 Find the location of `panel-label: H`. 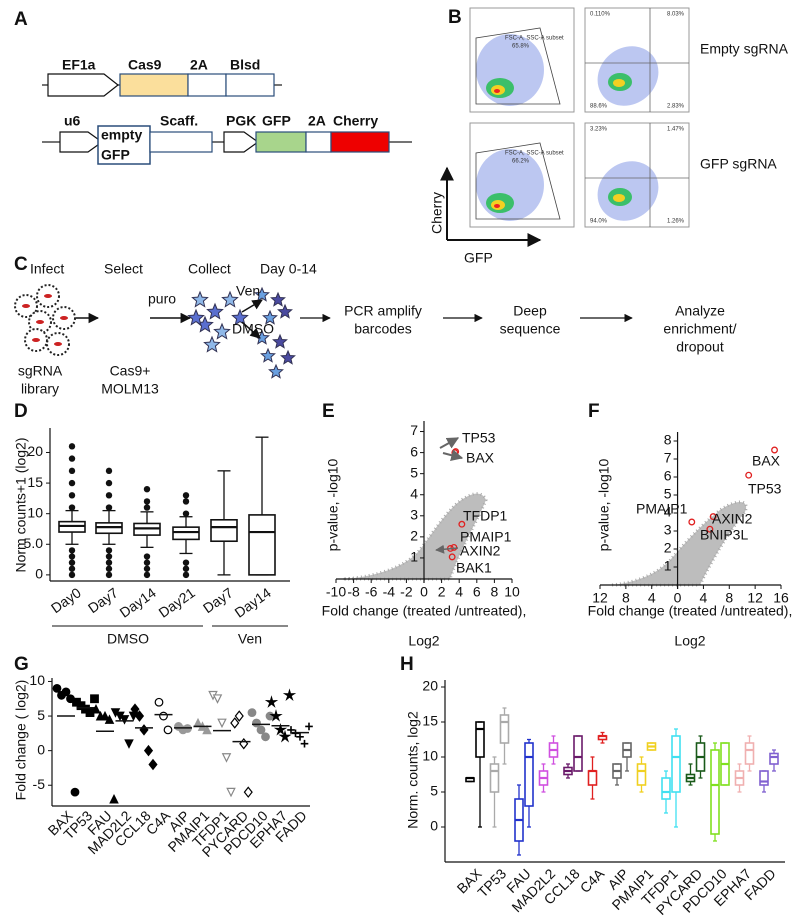

panel-label: H is located at coordinates (407, 664).